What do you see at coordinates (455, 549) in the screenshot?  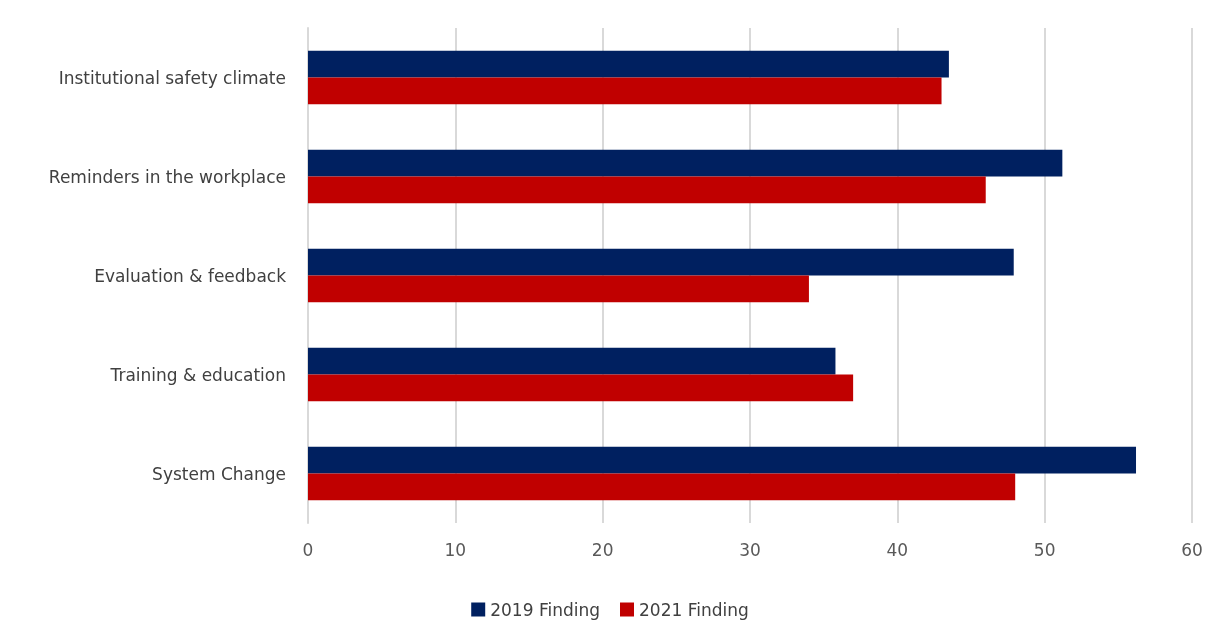 I see `x-tick-label: 10` at bounding box center [455, 549].